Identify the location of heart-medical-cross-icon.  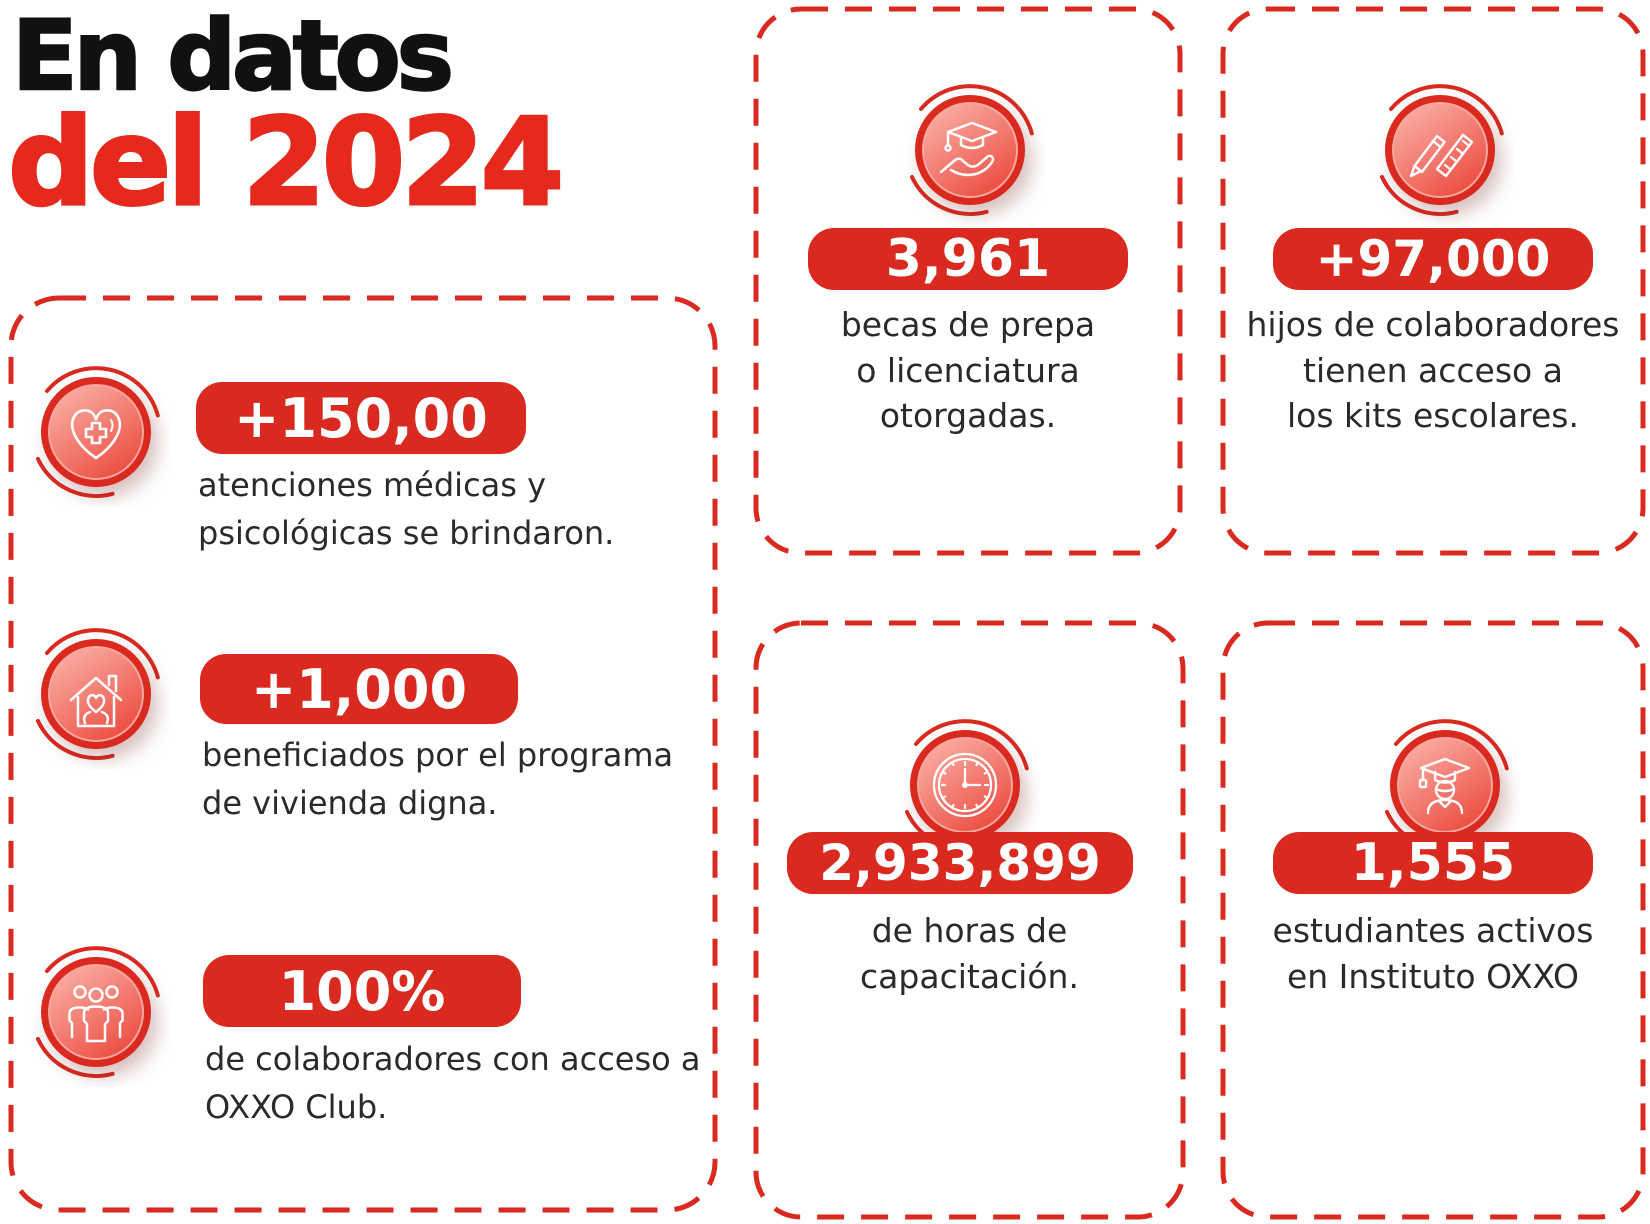
(96, 432).